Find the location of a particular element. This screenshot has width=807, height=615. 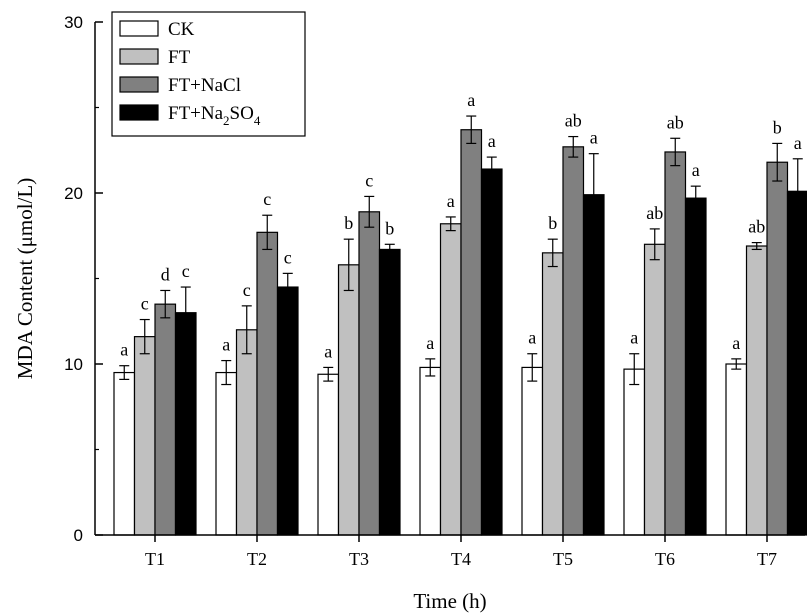

x-tick-label: T7 is located at coordinates (767, 559).